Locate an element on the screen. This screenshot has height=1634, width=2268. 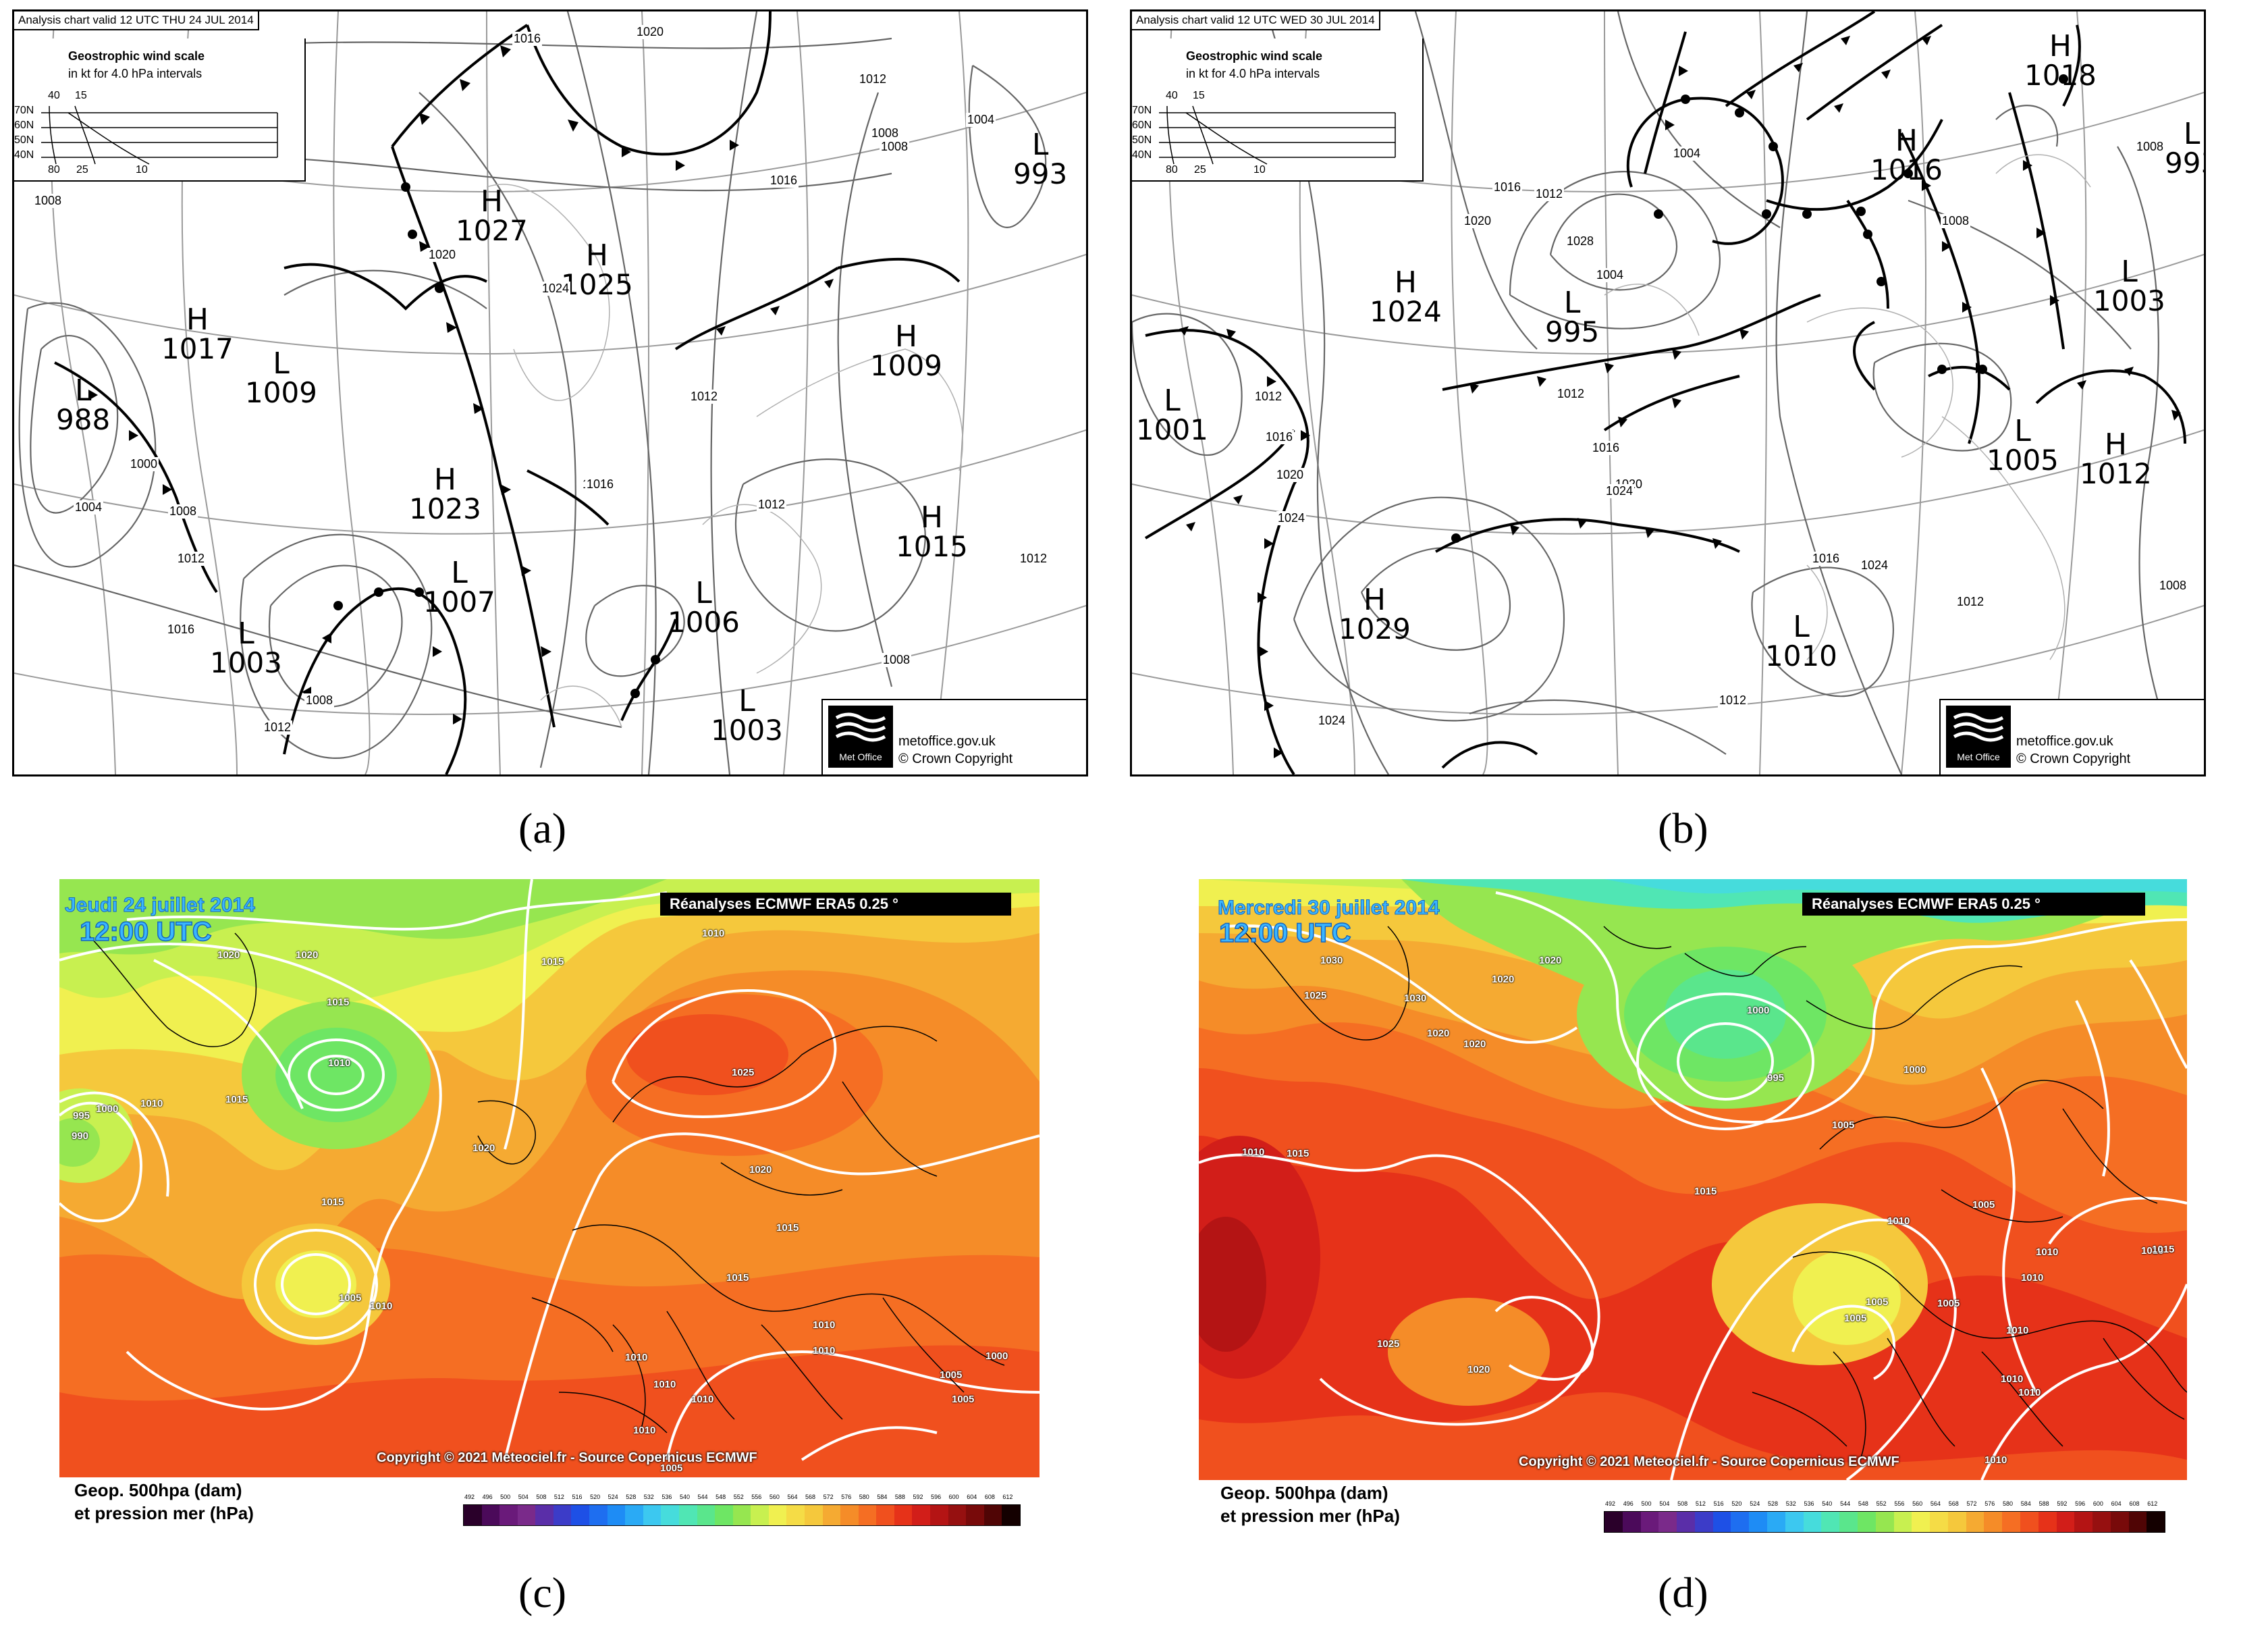
metoffice-logo: Met Office is located at coordinates (1978, 737).